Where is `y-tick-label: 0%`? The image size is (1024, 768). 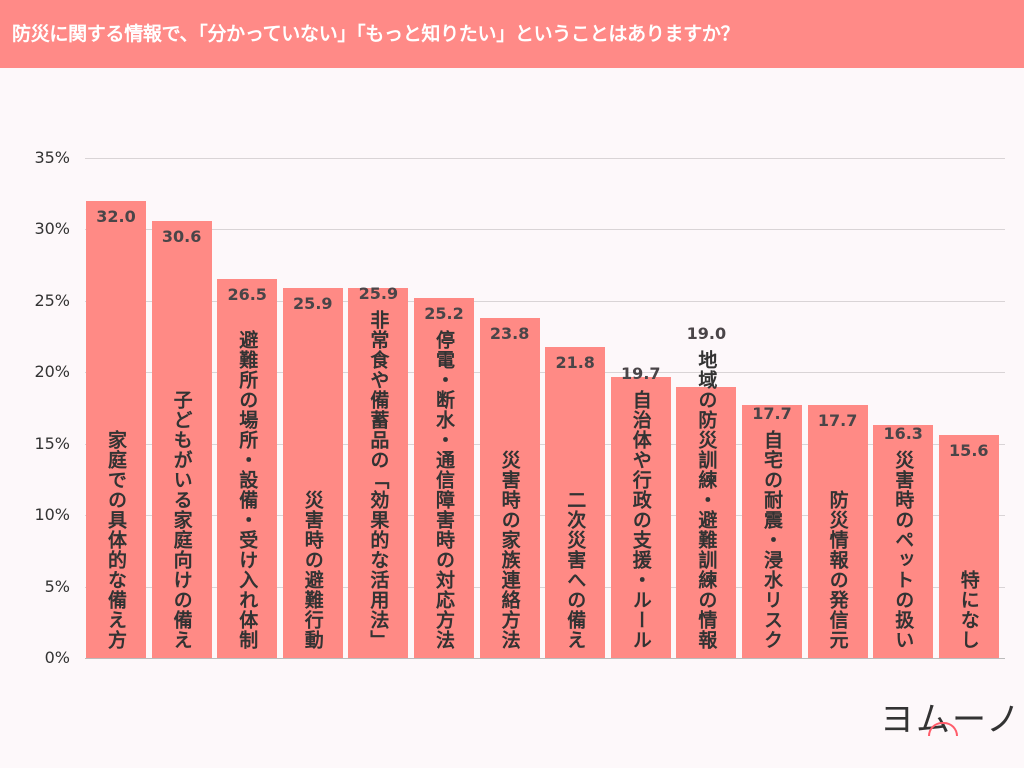 y-tick-label: 0% is located at coordinates (57, 657).